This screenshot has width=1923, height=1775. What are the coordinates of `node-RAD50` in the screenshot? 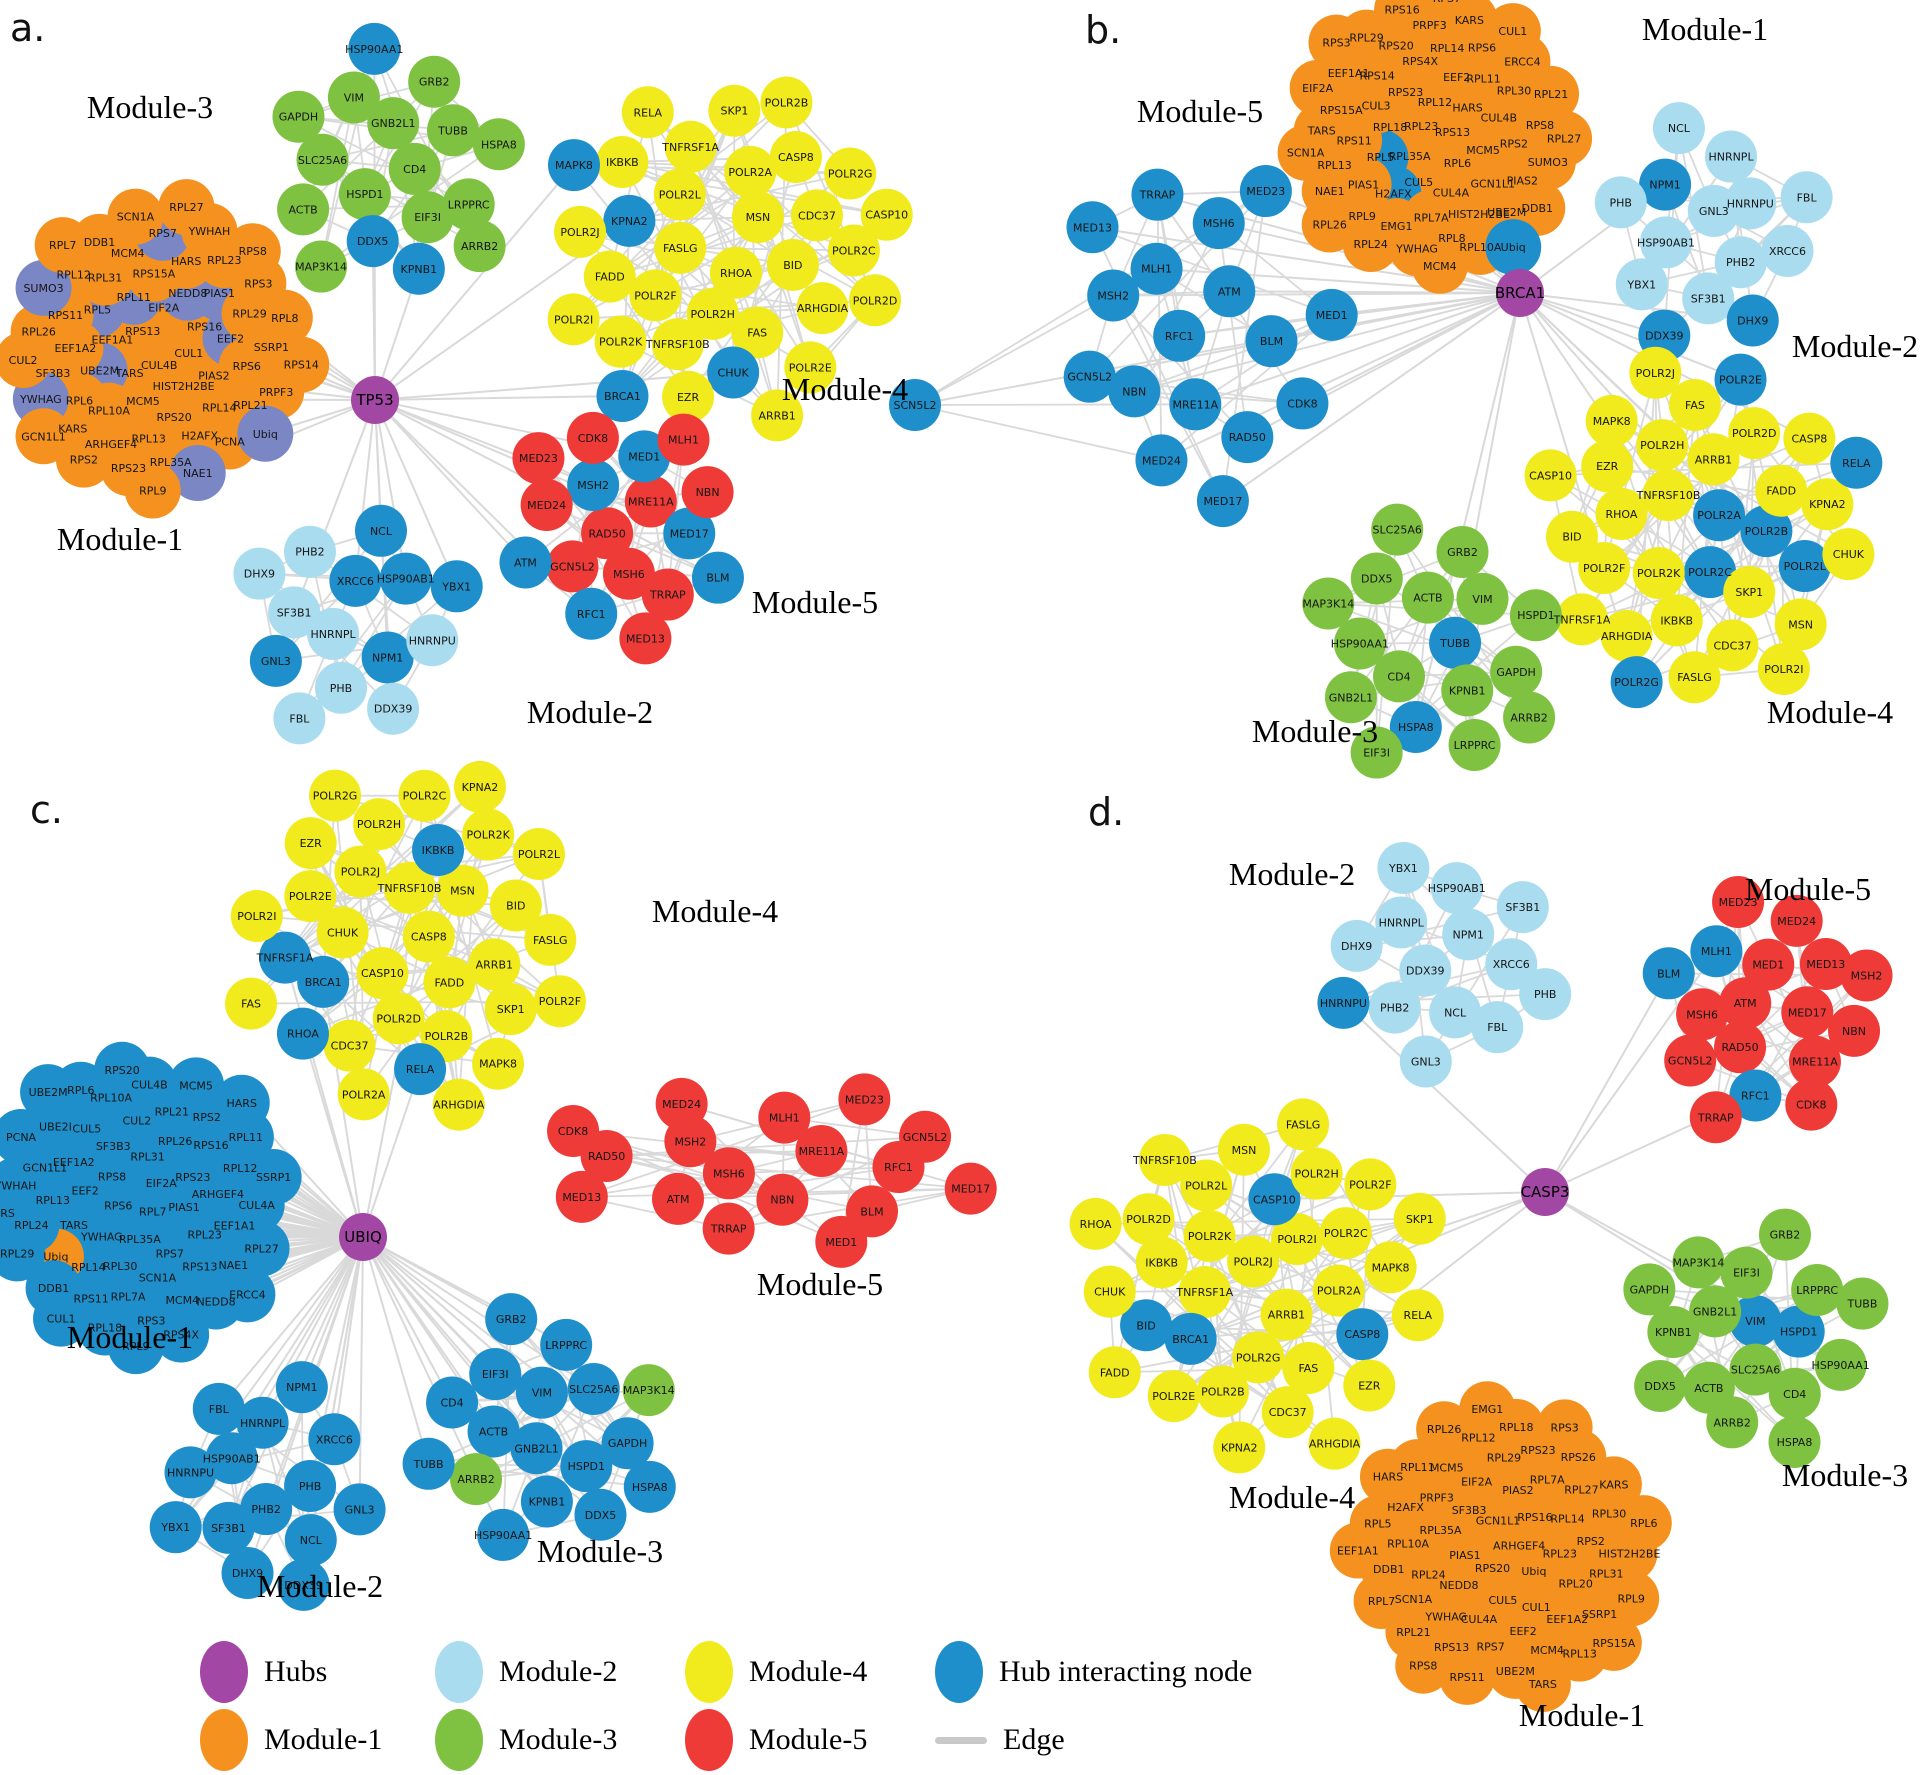 It's located at (607, 533).